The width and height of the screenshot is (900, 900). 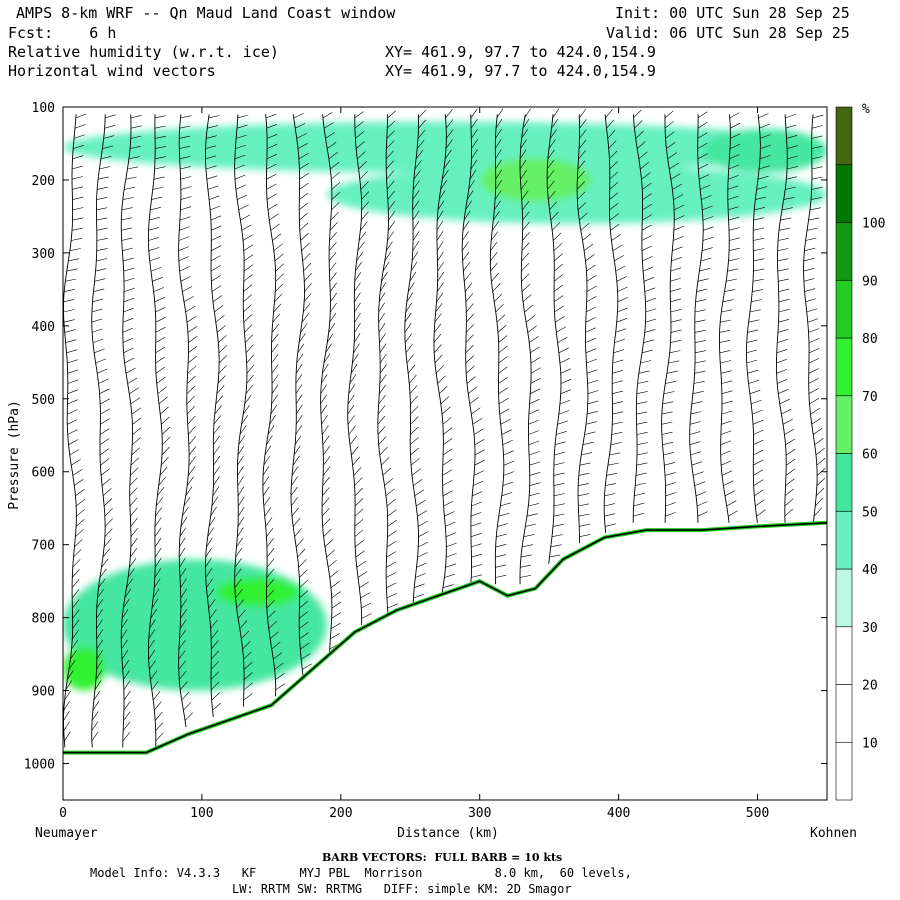 I want to click on rh-region-upper-maximum, so click(x=535, y=180).